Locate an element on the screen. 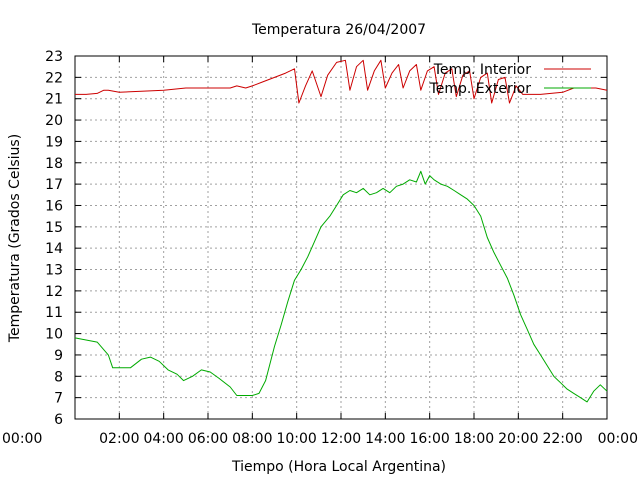  x-tick-label: 16:00 is located at coordinates (429, 439).